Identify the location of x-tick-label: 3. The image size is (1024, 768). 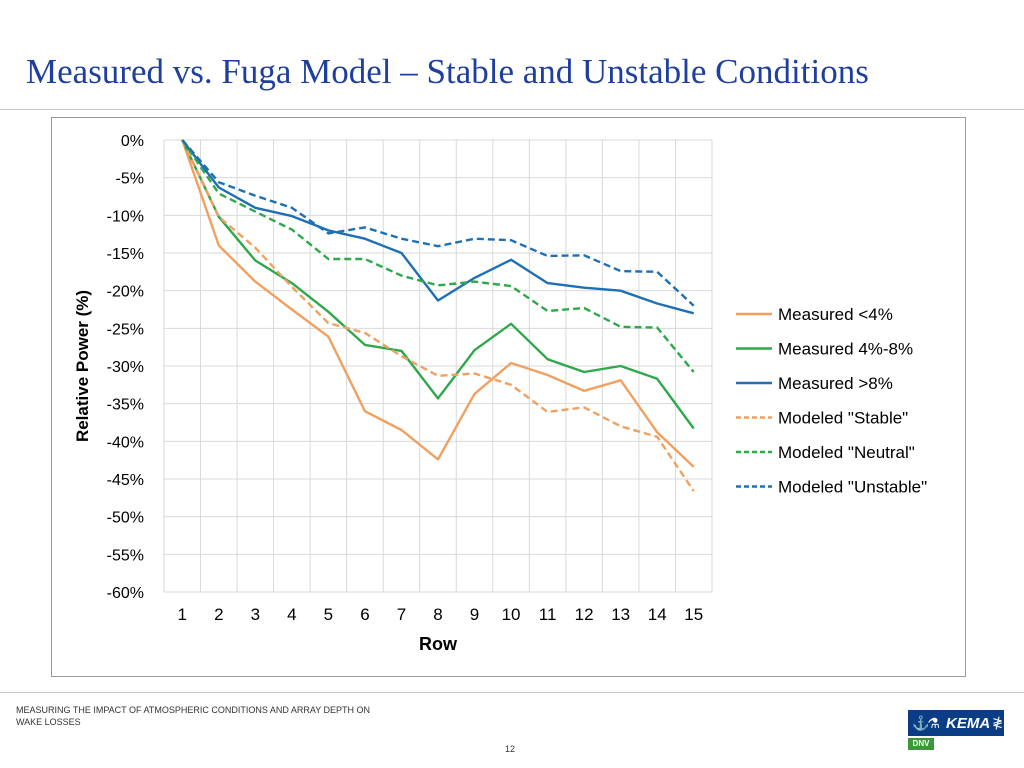
(255, 614).